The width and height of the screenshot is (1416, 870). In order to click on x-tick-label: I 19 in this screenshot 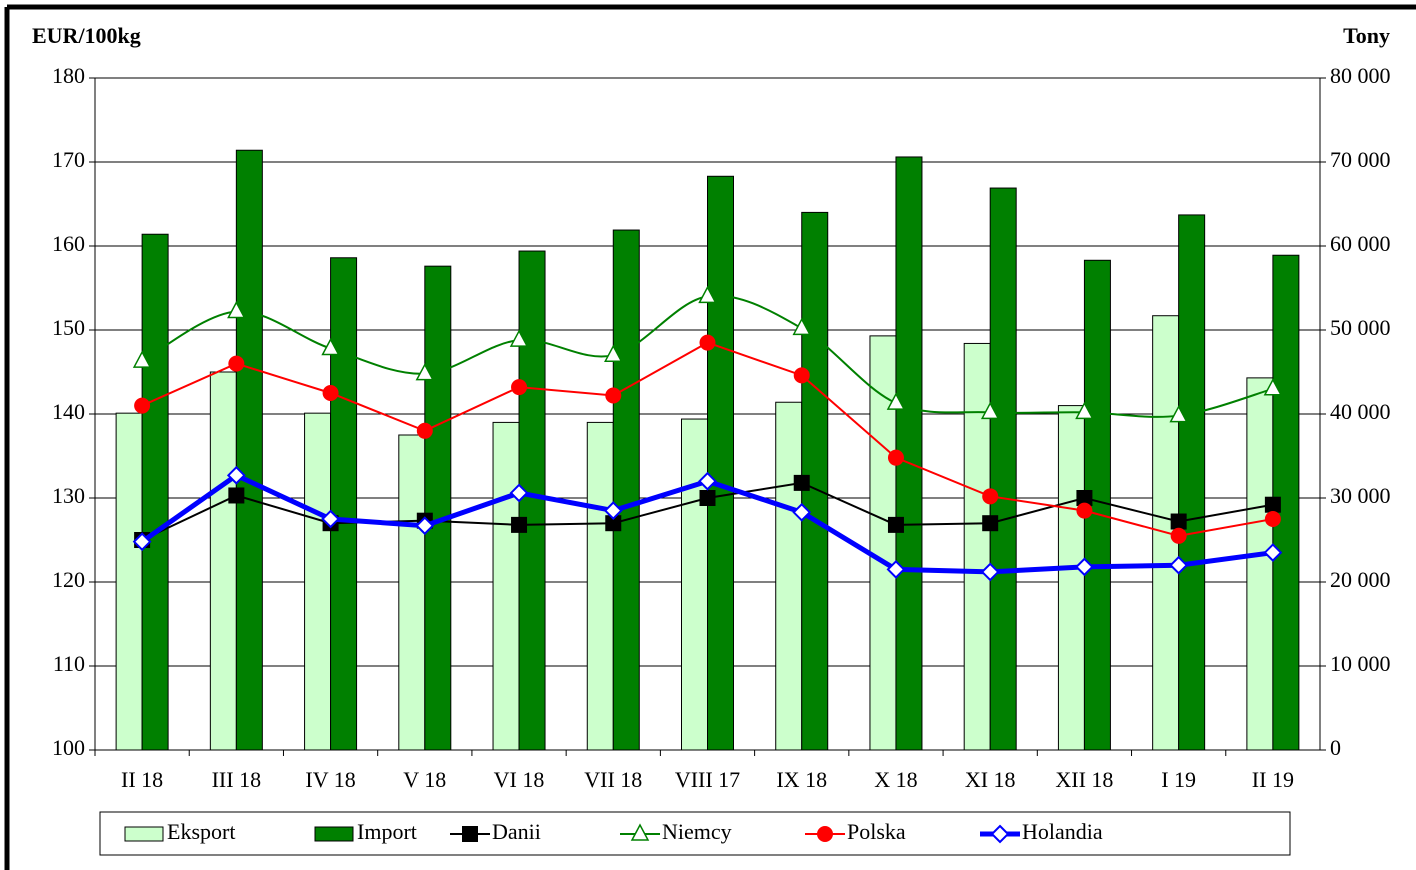, I will do `click(1178, 779)`.